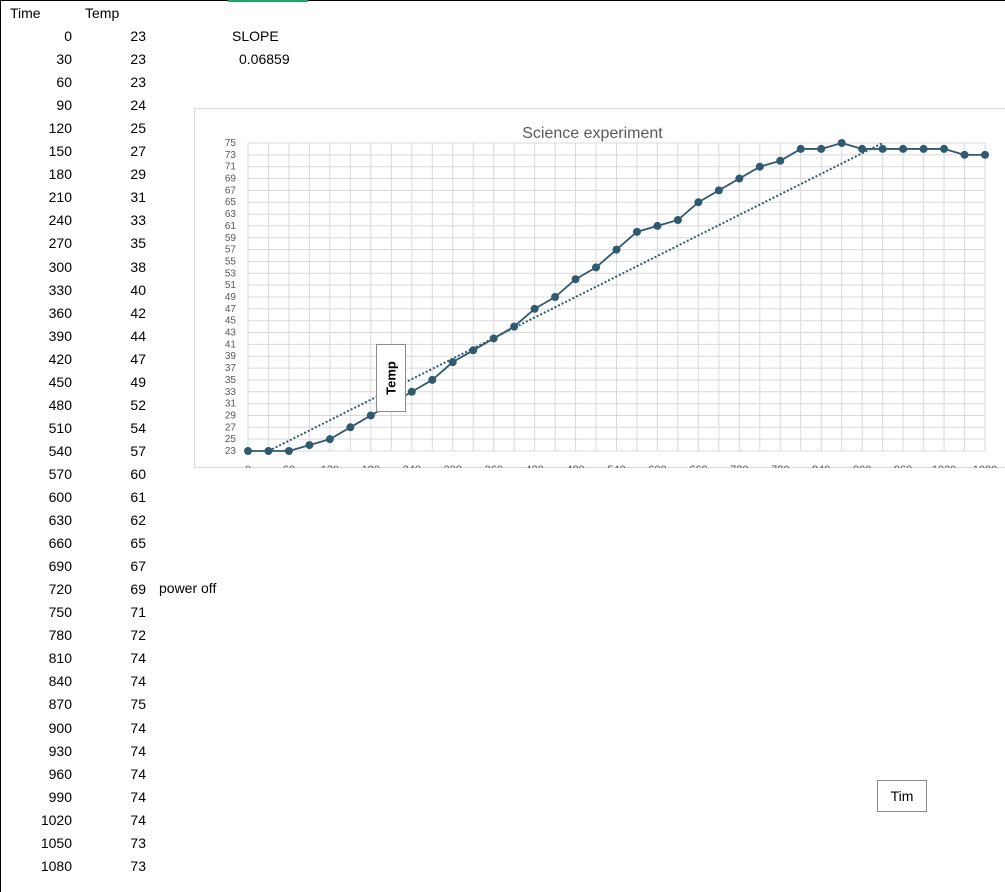 The height and width of the screenshot is (892, 1005). Describe the element at coordinates (575, 466) in the screenshot. I see `x-tick-label: 480` at that location.